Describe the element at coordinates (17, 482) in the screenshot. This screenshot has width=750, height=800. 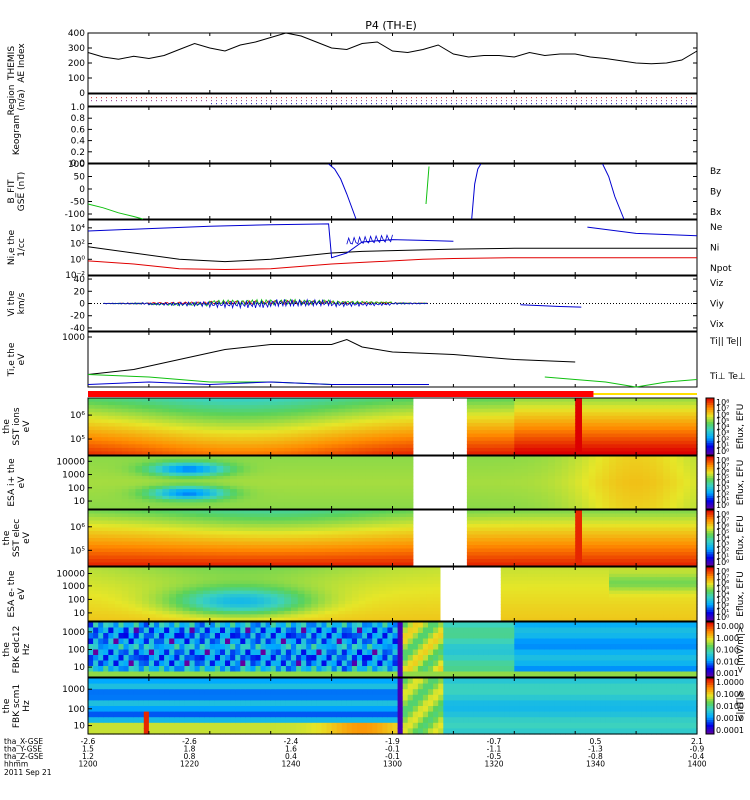
I see `esa-ions-ylabel: ESA i+ the eV` at that location.